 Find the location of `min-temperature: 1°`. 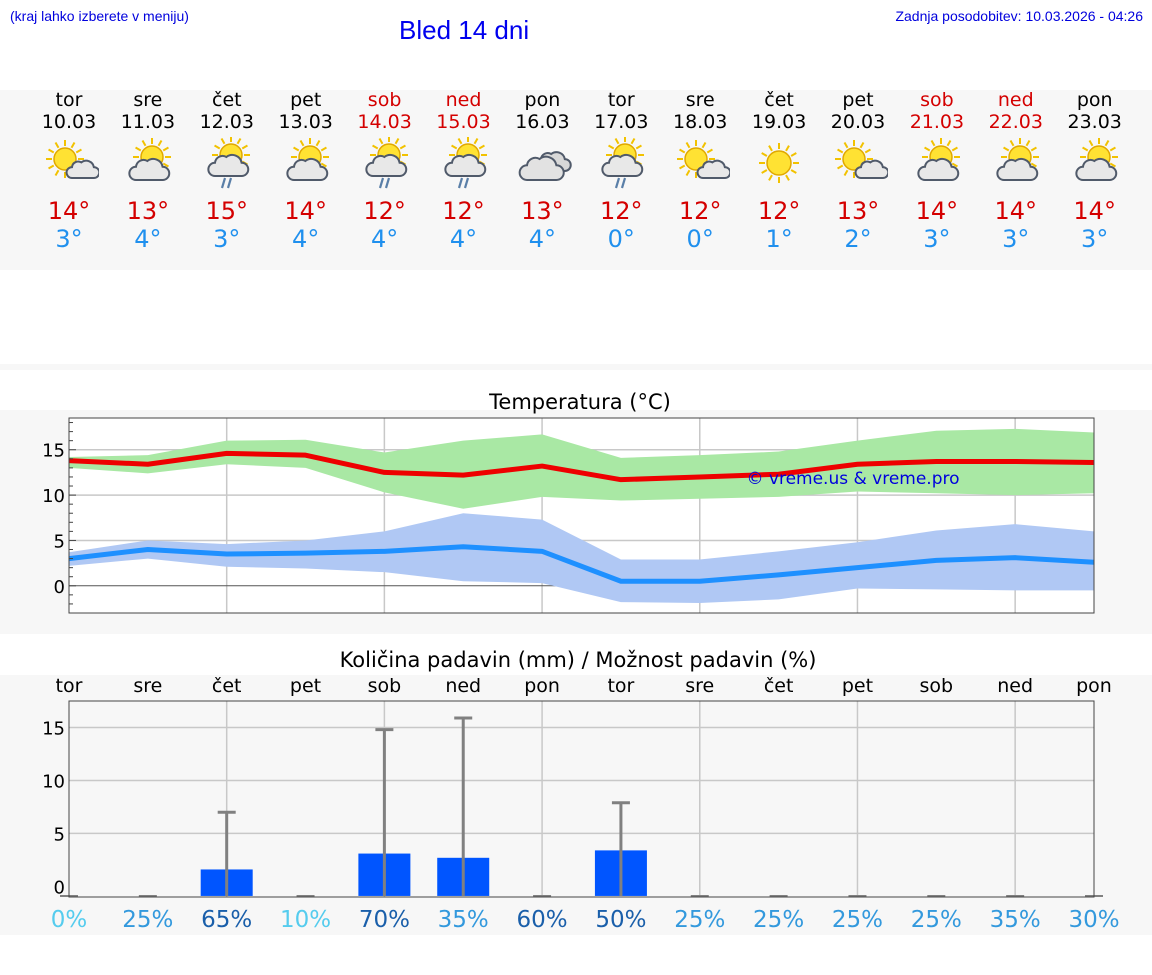

min-temperature: 1° is located at coordinates (779, 239).